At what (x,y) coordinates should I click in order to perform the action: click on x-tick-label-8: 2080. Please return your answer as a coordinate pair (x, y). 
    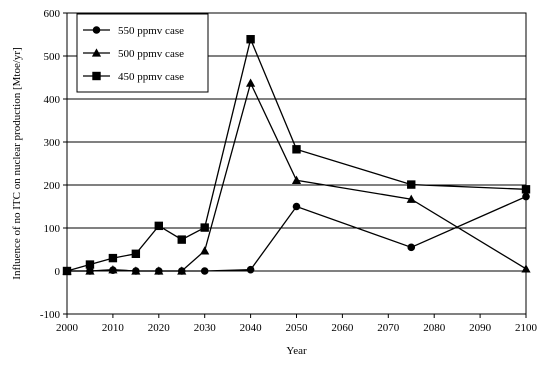
    Looking at the image, I should click on (434, 328).